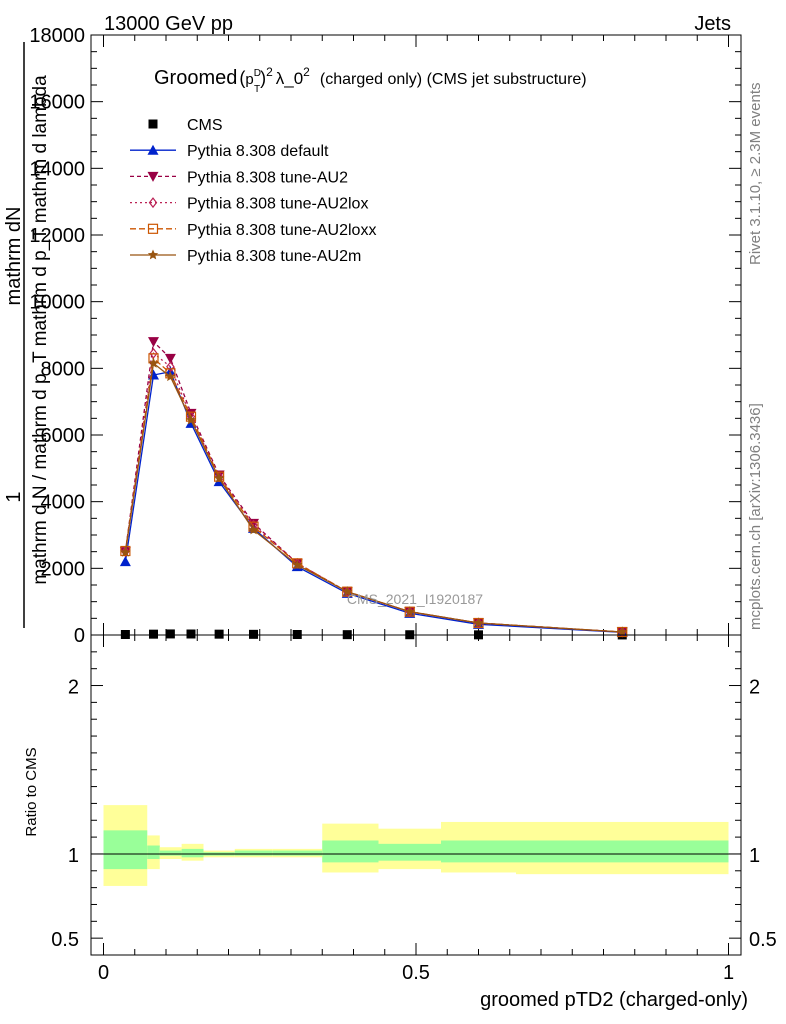  Describe the element at coordinates (103, 973) in the screenshot. I see `x-tick-label: 0` at that location.